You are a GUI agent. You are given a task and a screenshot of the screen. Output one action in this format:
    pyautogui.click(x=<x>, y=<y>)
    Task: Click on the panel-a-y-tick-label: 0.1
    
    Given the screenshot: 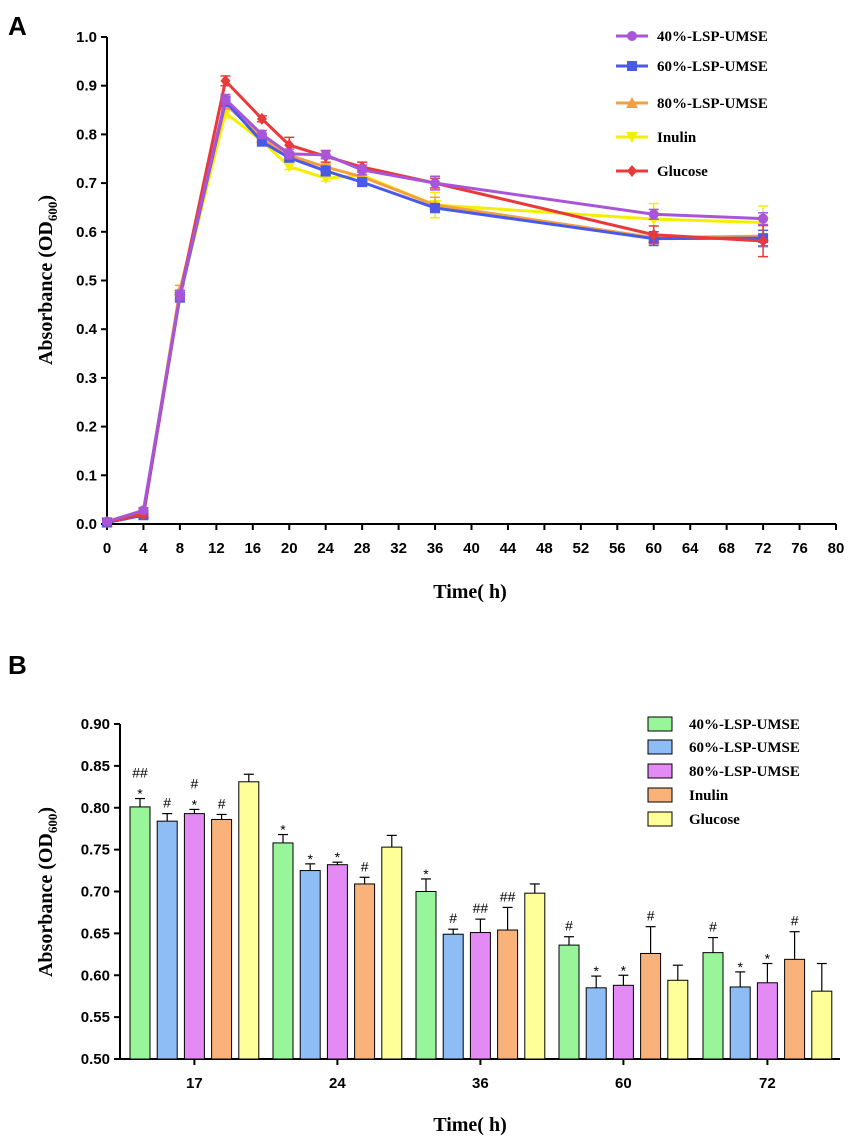 What is the action you would take?
    pyautogui.click(x=86, y=475)
    